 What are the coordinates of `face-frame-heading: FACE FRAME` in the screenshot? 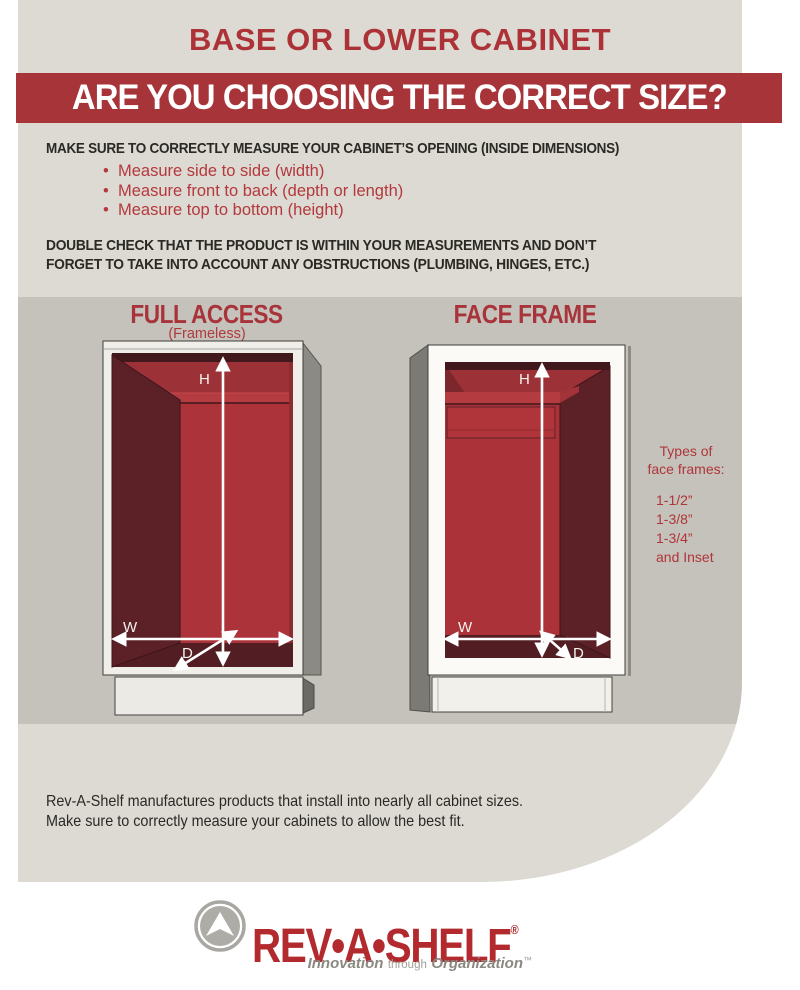 It's located at (525, 314).